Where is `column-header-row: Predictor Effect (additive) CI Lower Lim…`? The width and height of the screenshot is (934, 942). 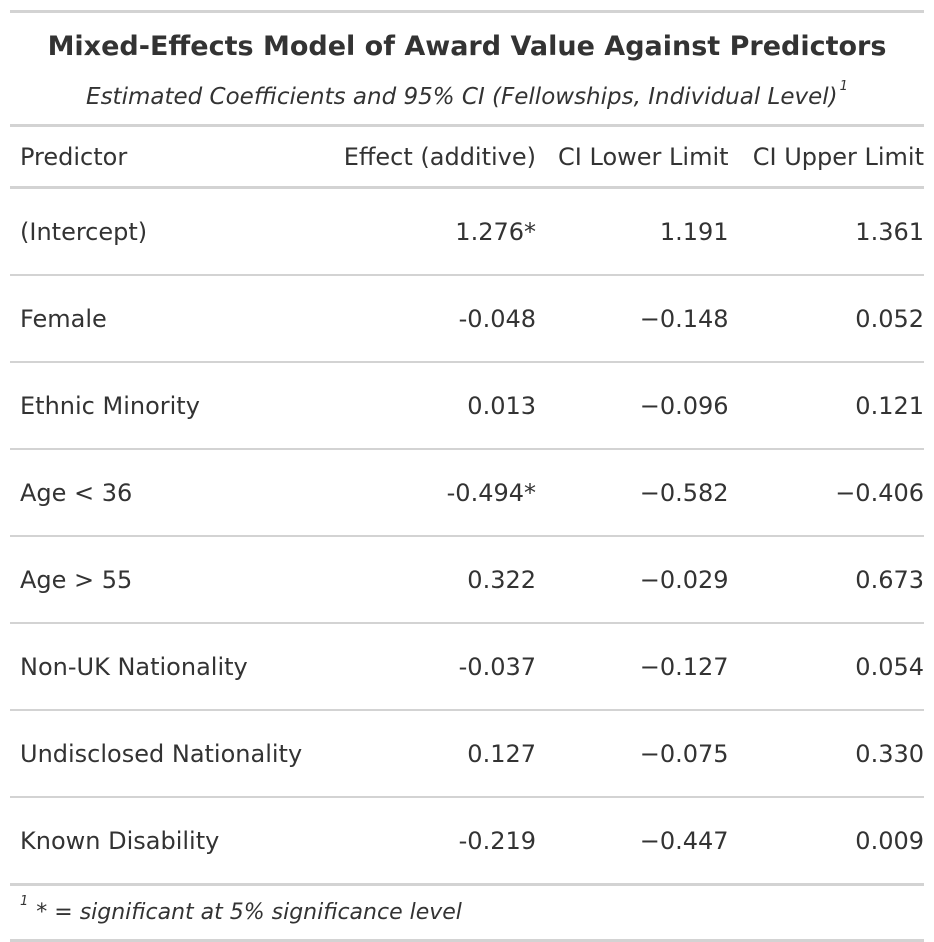
column-header-row: Predictor Effect (additive) CI Lower Lim… is located at coordinates (467, 158).